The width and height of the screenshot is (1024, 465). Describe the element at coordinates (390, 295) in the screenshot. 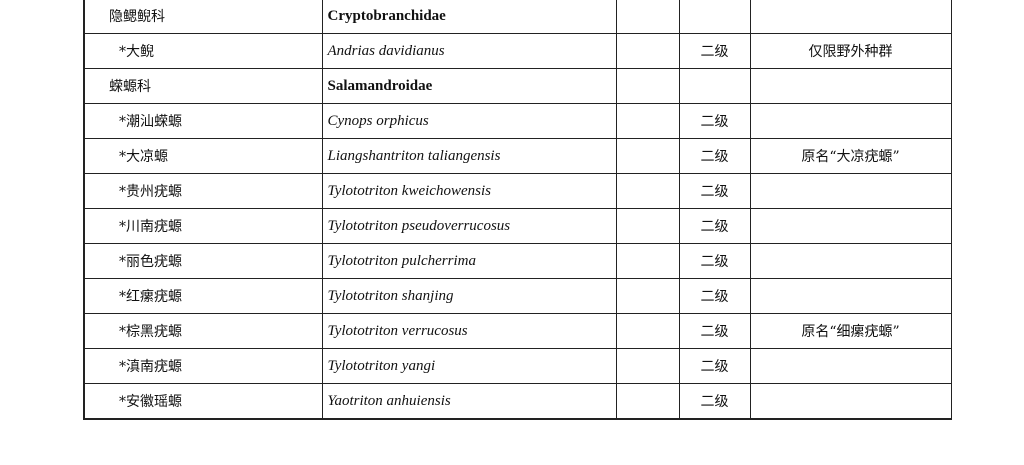

I see `species-latin-name: Tylototriton shanjing` at that location.